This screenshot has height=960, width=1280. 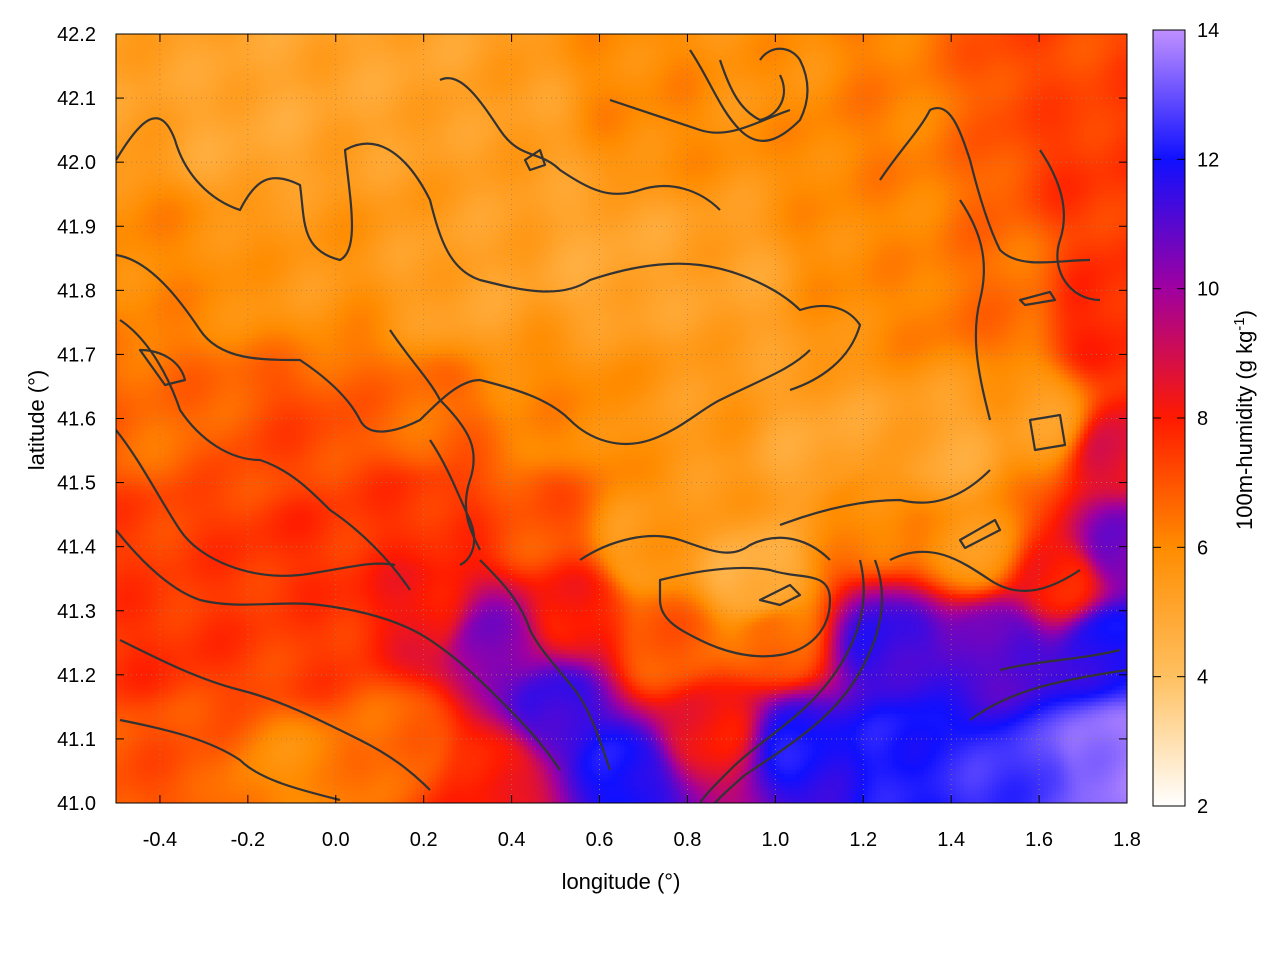 I want to click on x-tick-label: 0.0, so click(x=336, y=840).